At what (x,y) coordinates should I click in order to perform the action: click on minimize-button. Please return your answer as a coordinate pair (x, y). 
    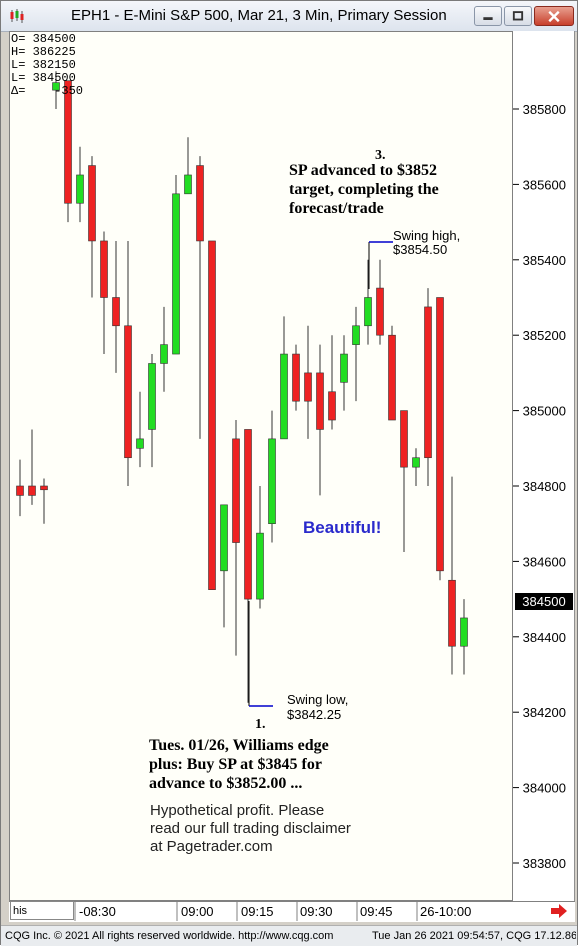
    Looking at the image, I should click on (488, 16).